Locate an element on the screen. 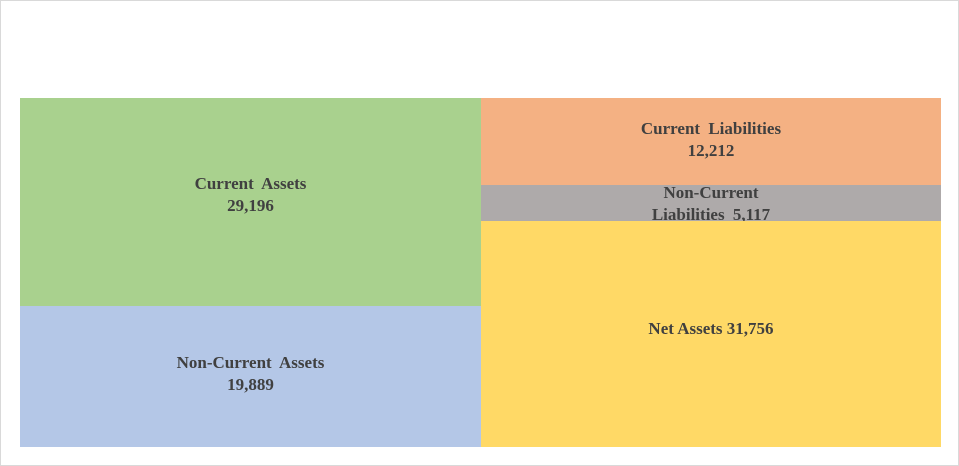 The image size is (959, 466). non-current-assets-block: Non-Current Assets 19,889 is located at coordinates (250, 376).